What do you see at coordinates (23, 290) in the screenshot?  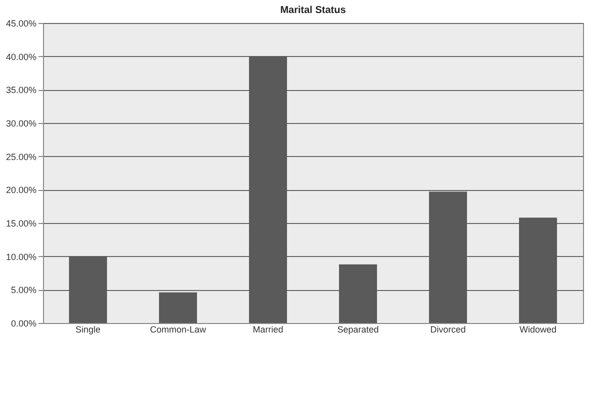 I see `y-tick-label: 5.00%` at bounding box center [23, 290].